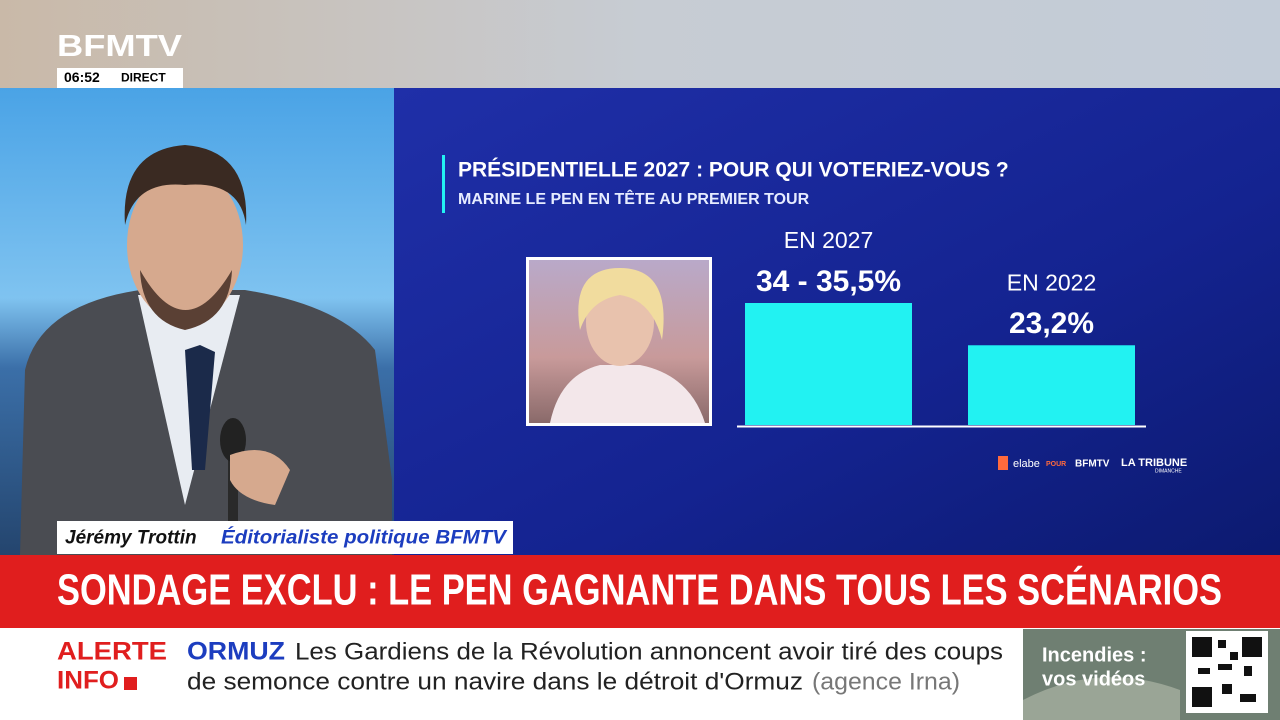  Describe the element at coordinates (443, 184) in the screenshot. I see `title-accent` at that location.